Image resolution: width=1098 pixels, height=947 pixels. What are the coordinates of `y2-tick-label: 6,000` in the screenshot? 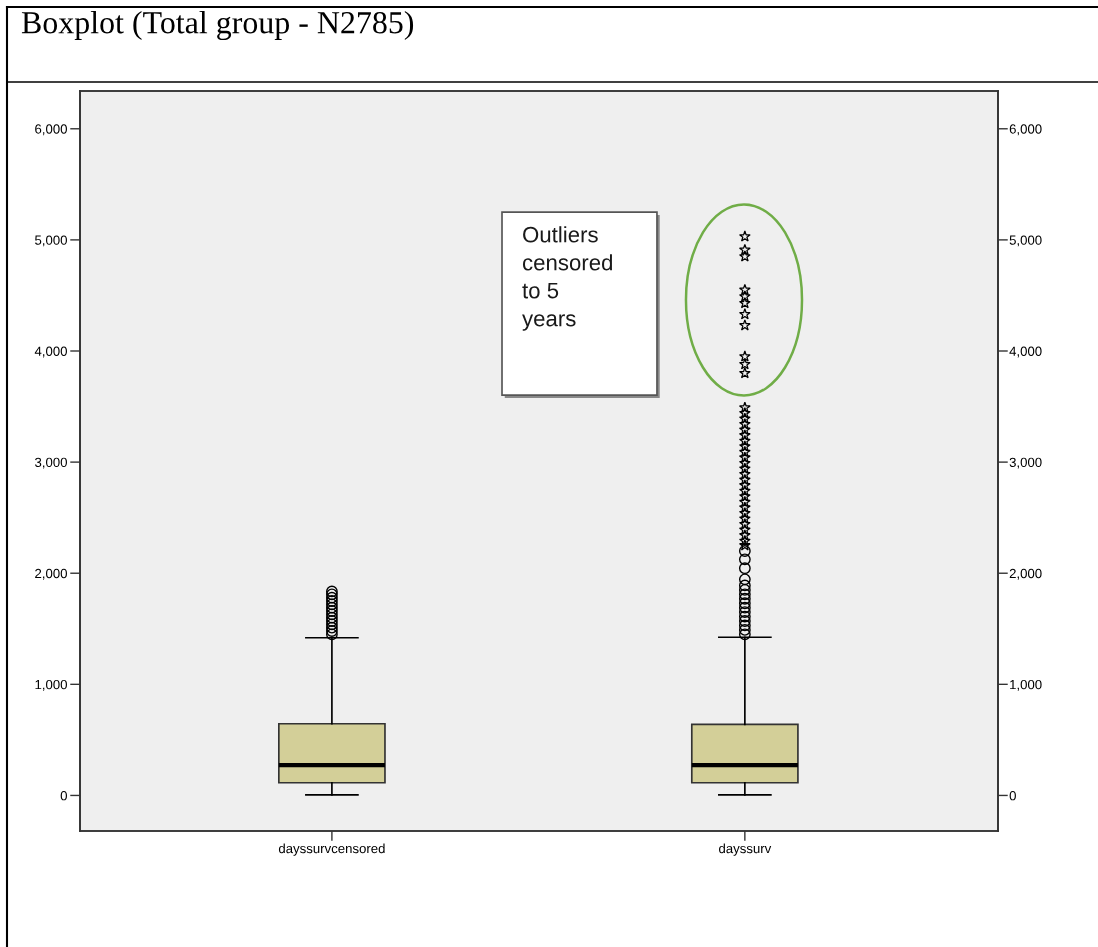 It's located at (1025, 130).